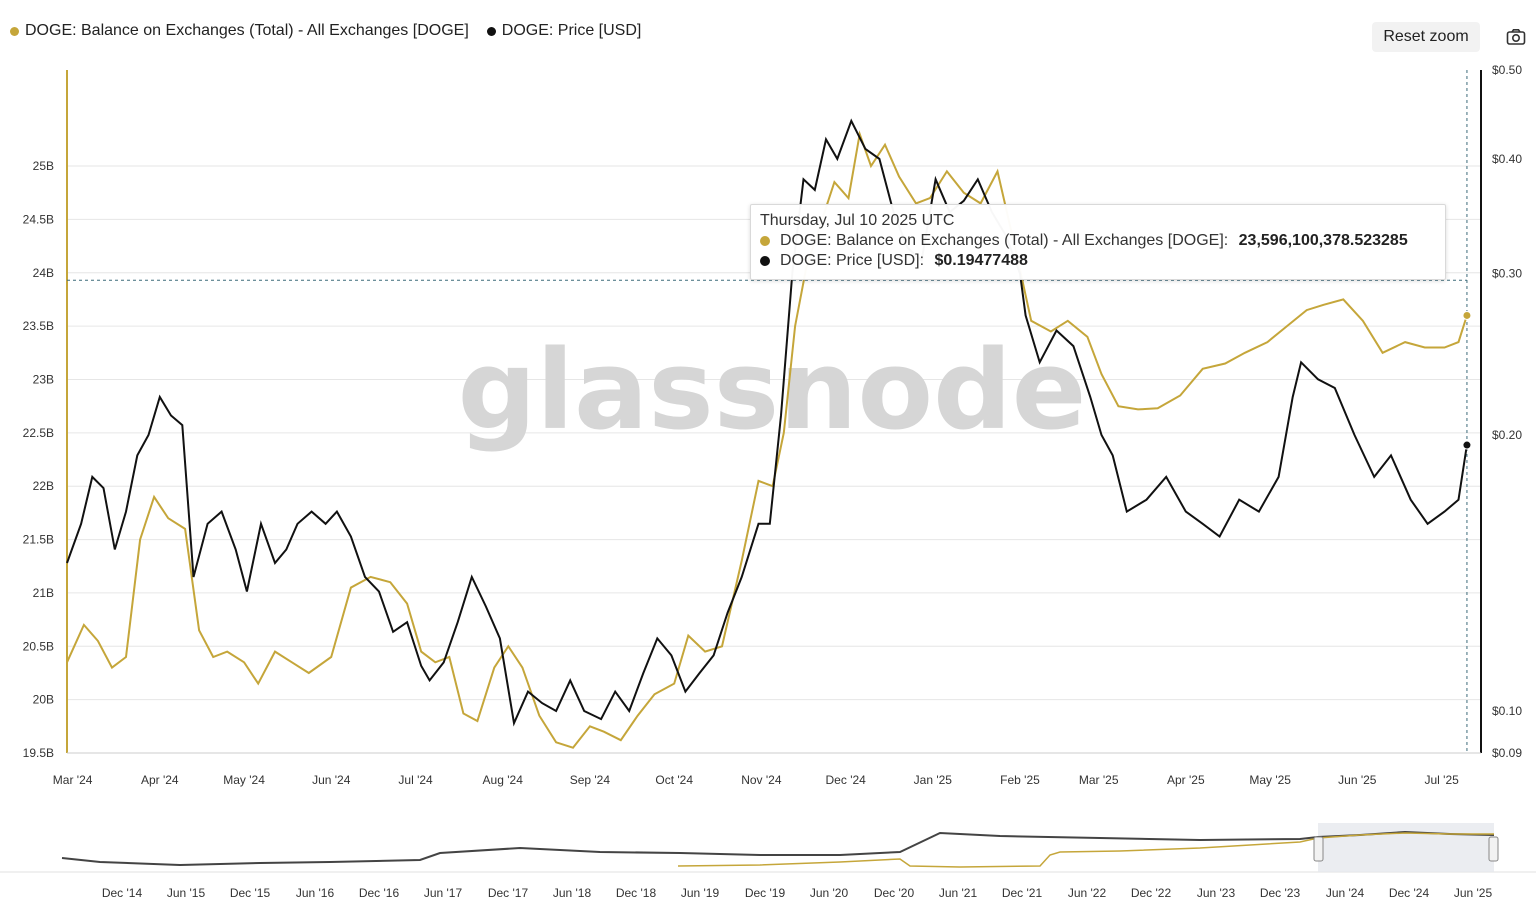  I want to click on navigator-handle-left, so click(1318, 849).